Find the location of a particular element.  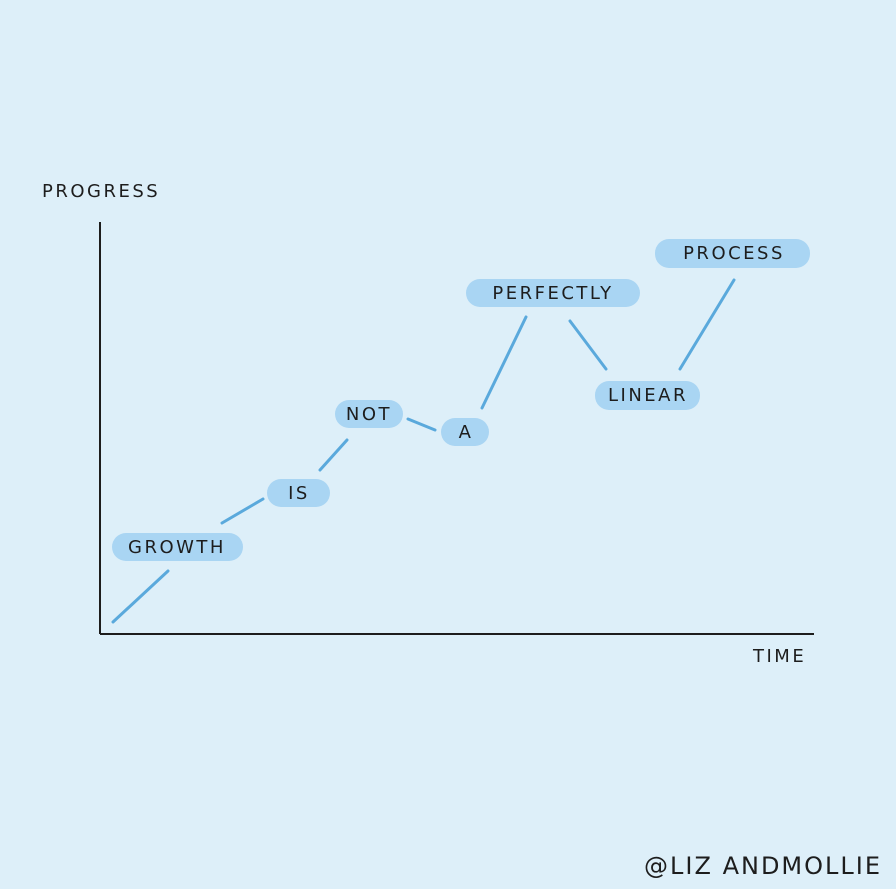

node-label: PROCESS is located at coordinates (734, 253).